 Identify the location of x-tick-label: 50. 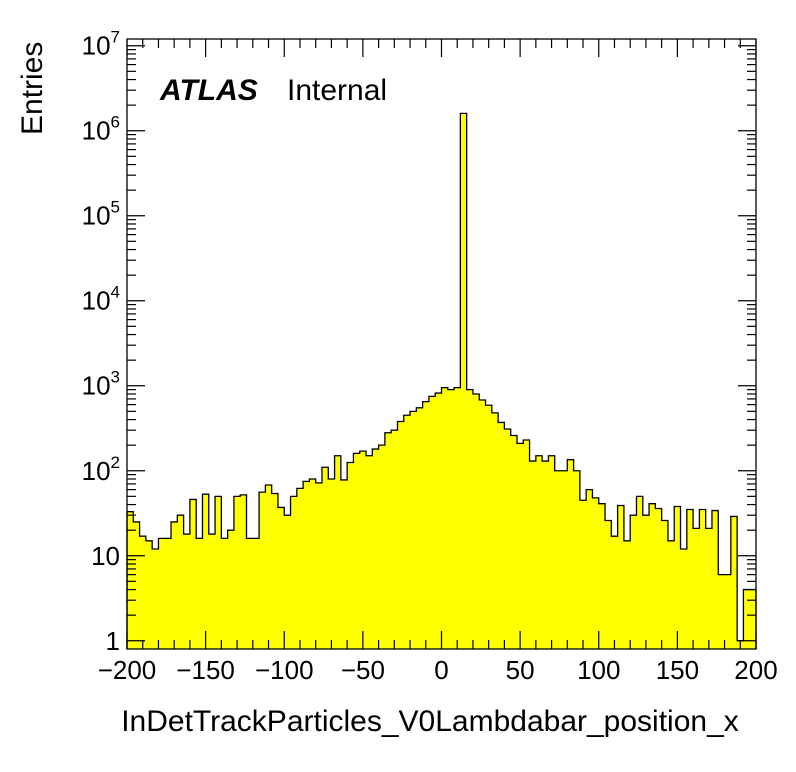
(520, 670).